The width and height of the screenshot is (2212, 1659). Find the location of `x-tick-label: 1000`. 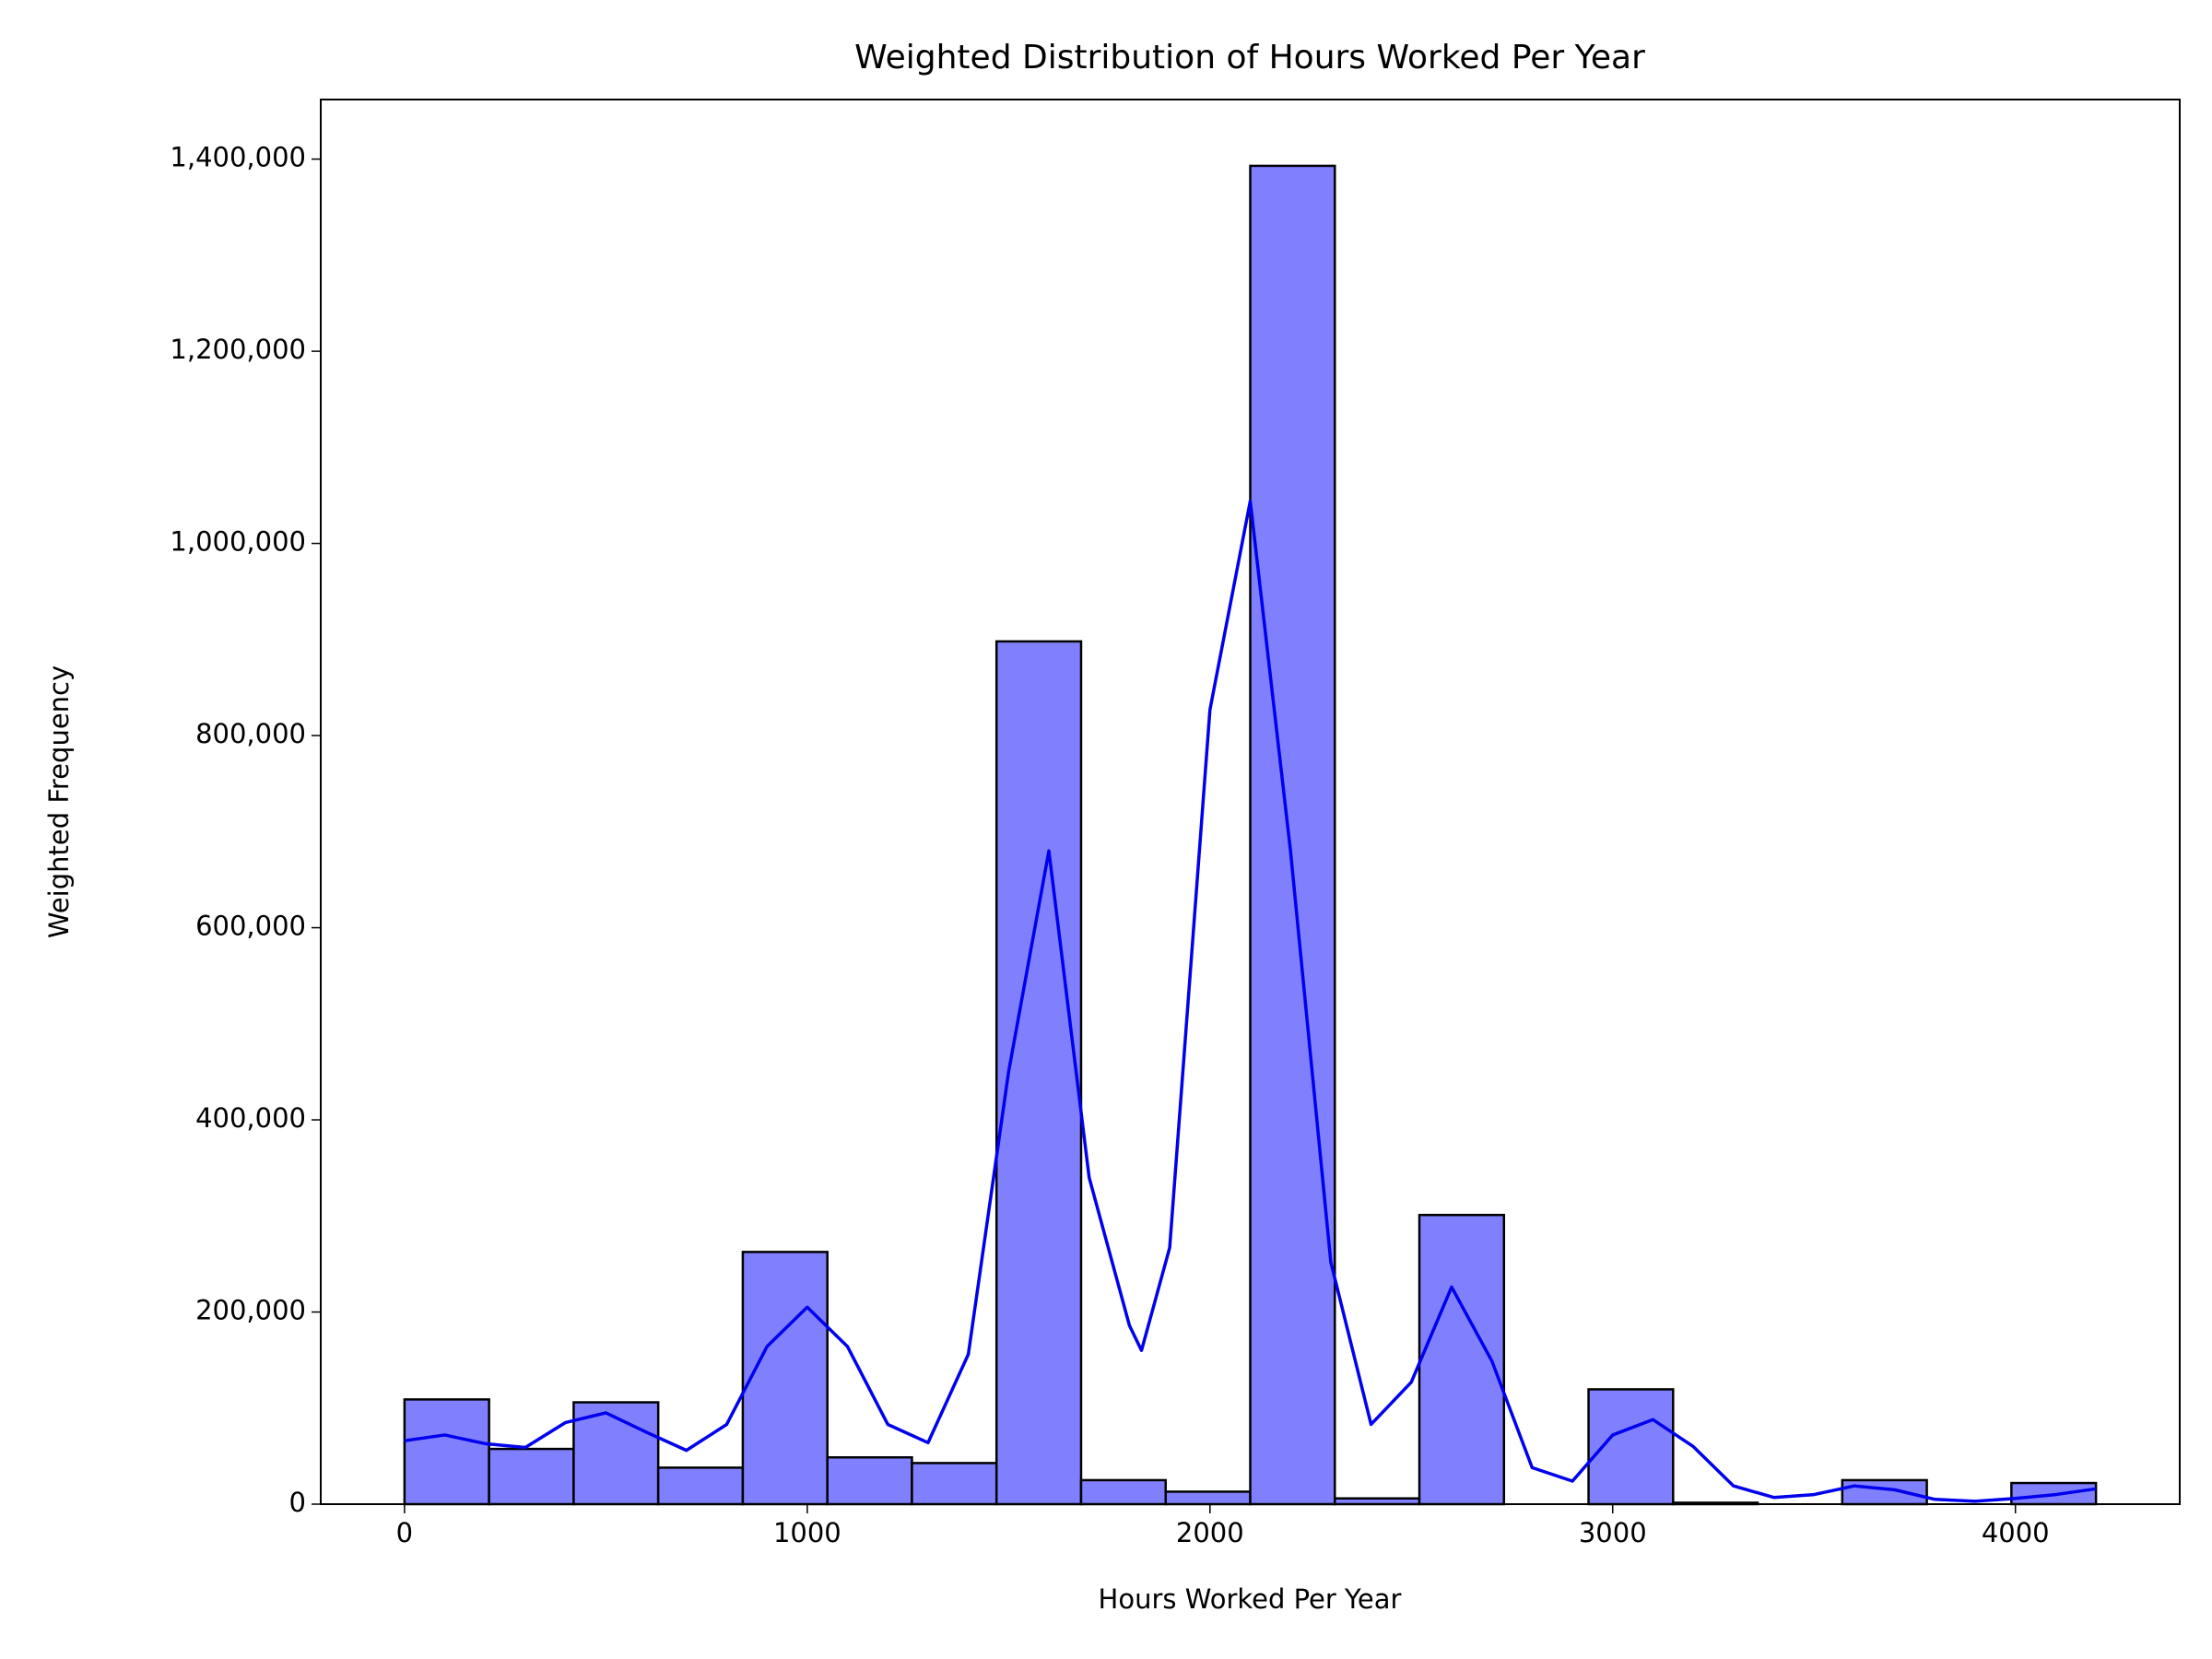

x-tick-label: 1000 is located at coordinates (807, 1532).